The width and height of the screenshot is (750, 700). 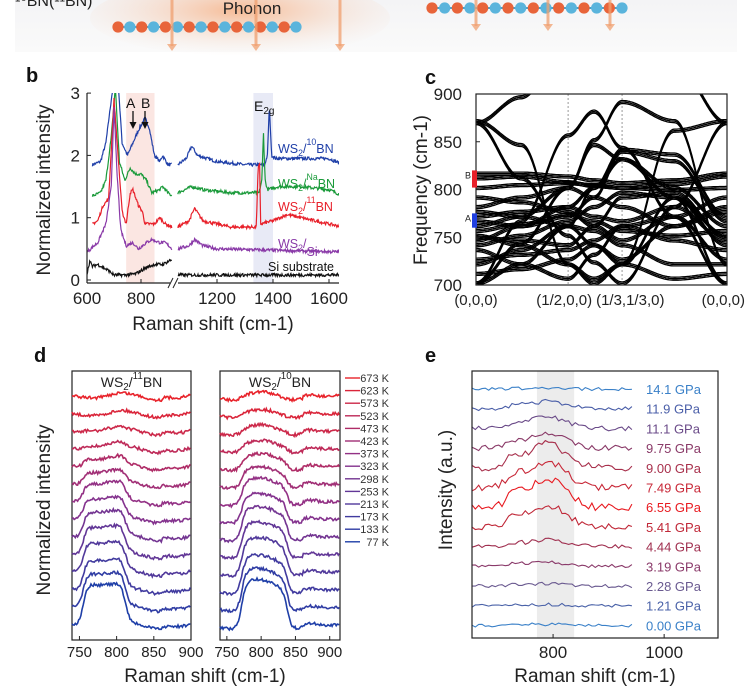 I want to click on mode-marker, so click(x=474, y=220).